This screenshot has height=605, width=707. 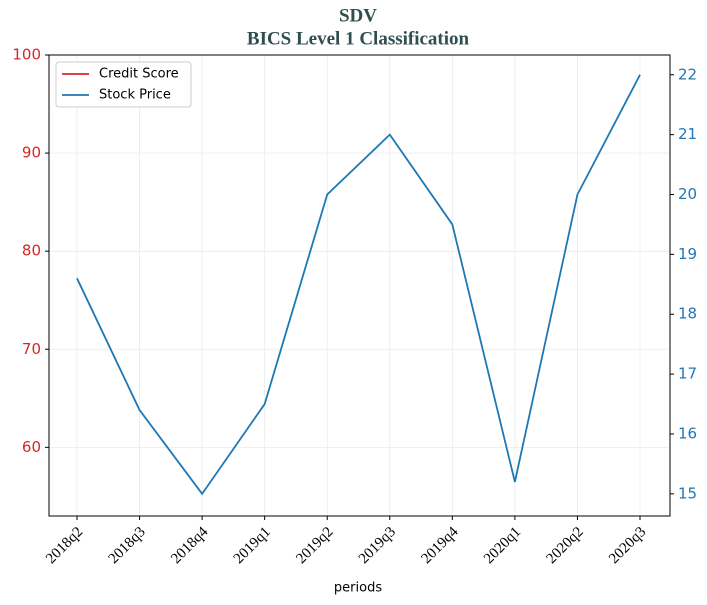 I want to click on legend-label: Credit Score, so click(x=139, y=74).